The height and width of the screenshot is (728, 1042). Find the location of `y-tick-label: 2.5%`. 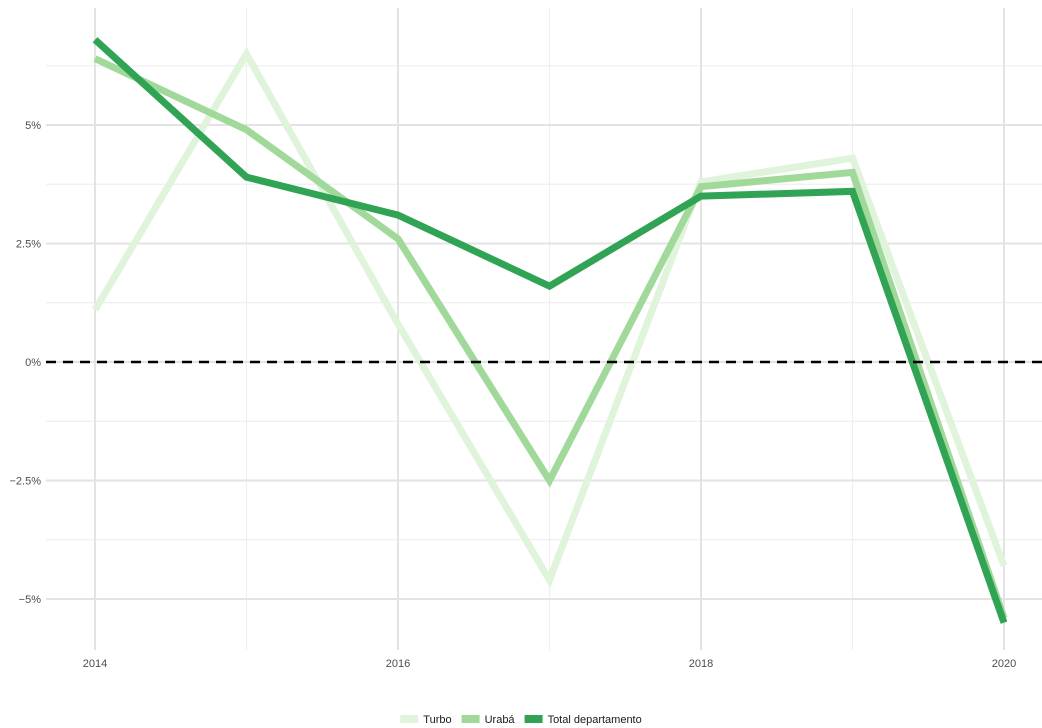

y-tick-label: 2.5% is located at coordinates (28, 245).